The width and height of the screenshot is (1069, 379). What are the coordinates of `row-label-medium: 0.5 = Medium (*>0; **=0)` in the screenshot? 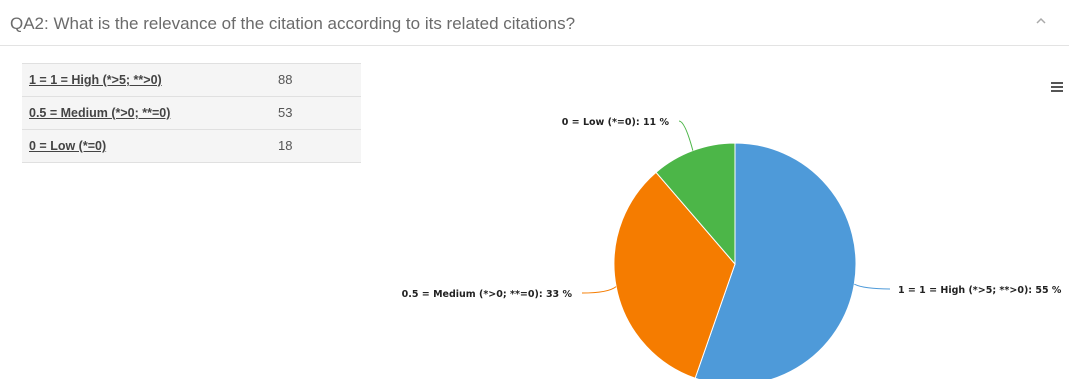 It's located at (100, 113).